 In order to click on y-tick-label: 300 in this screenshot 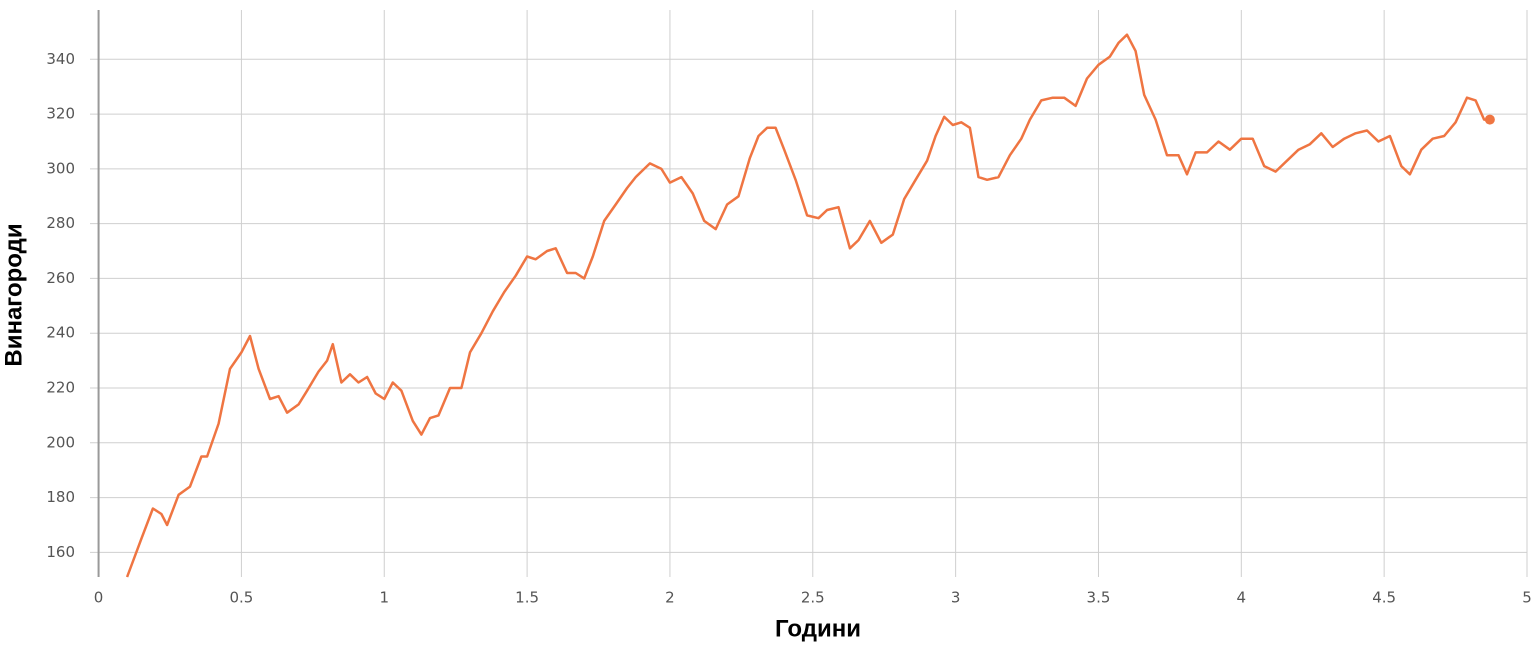, I will do `click(60, 168)`.